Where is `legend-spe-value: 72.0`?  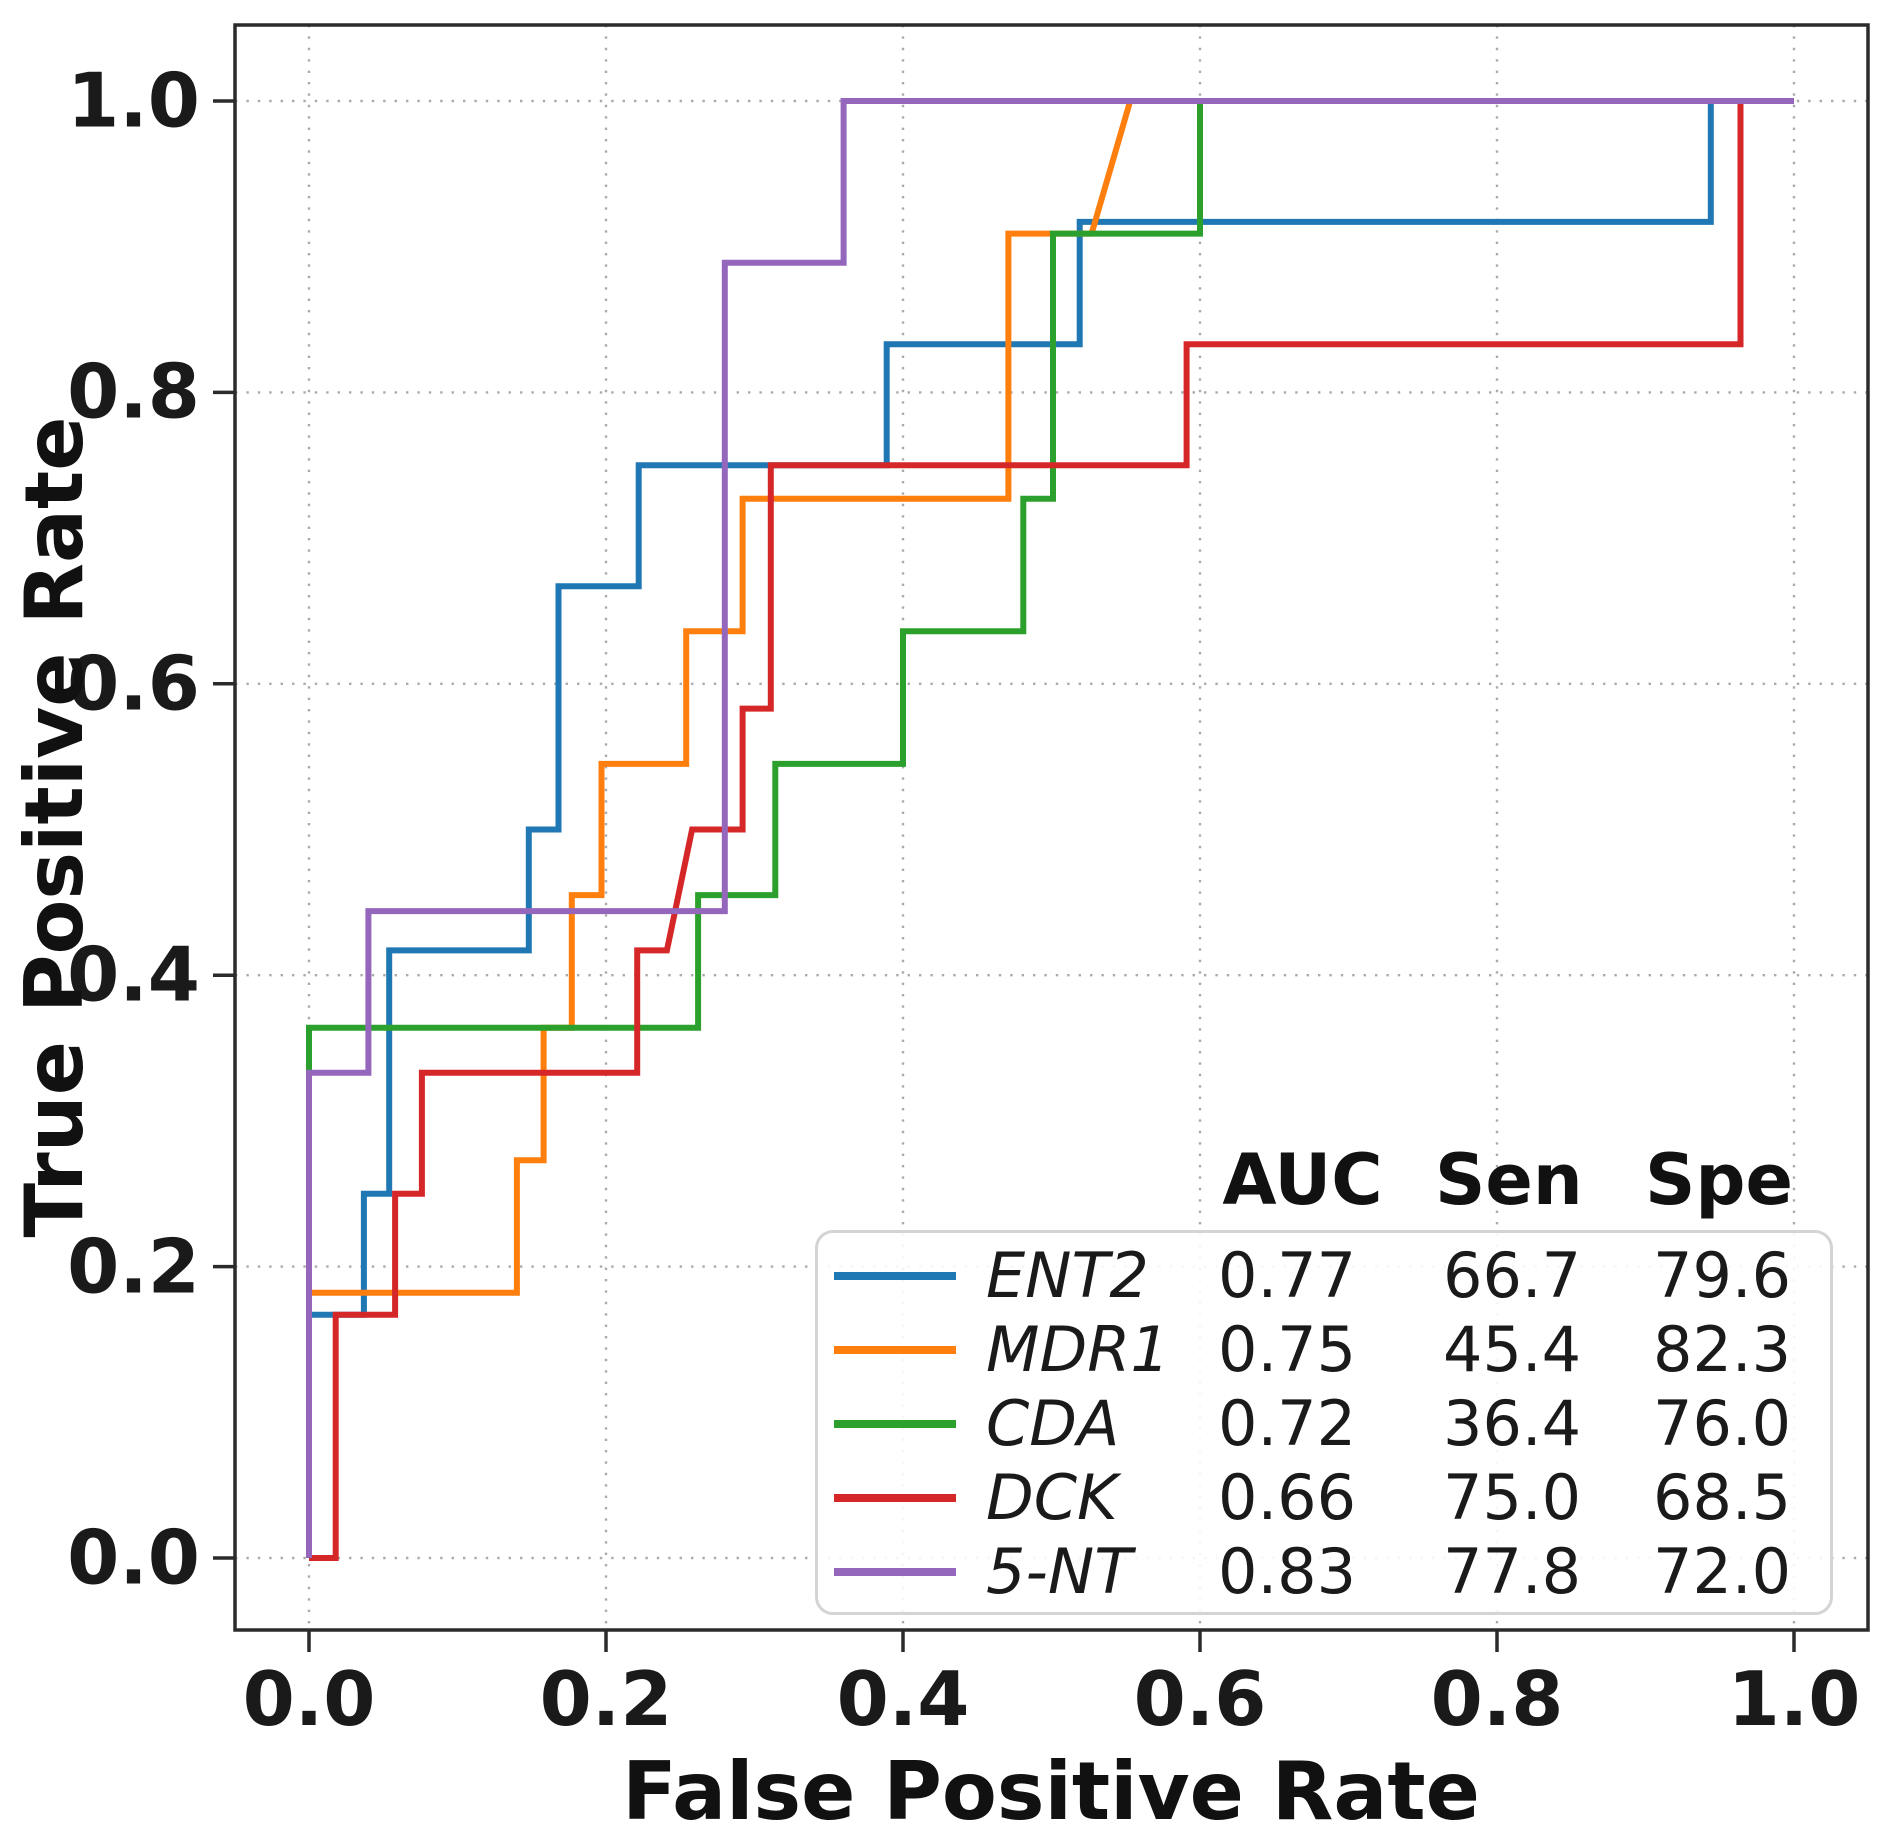
legend-spe-value: 72.0 is located at coordinates (1722, 1571).